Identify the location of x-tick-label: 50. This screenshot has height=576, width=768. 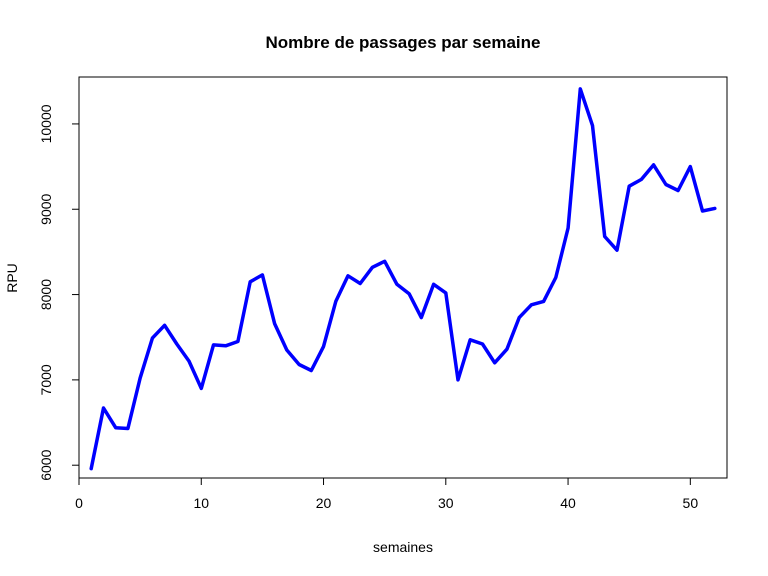
(691, 503).